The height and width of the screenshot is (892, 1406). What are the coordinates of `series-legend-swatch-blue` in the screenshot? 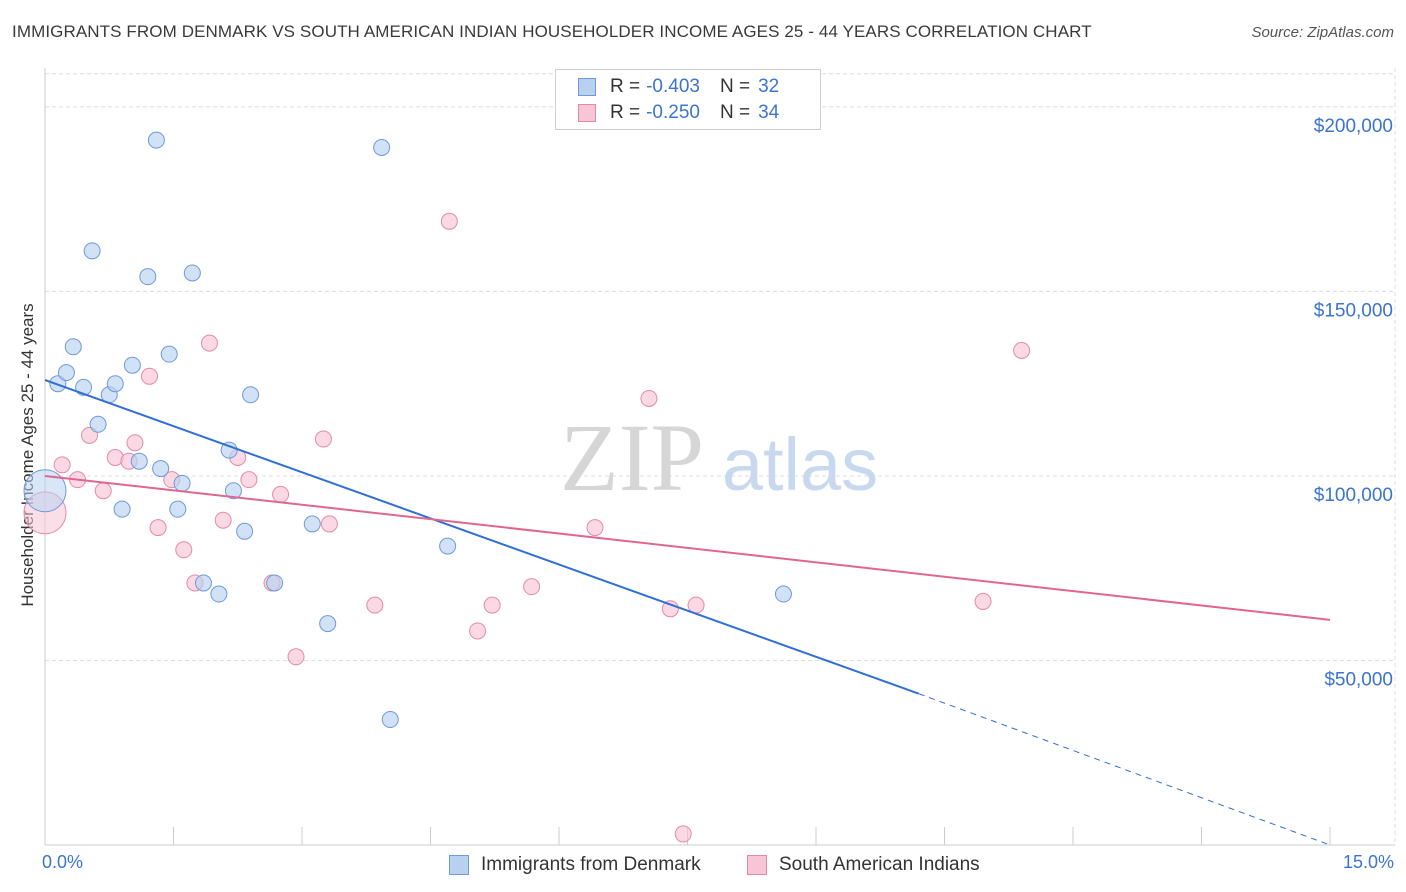 It's located at (459, 865).